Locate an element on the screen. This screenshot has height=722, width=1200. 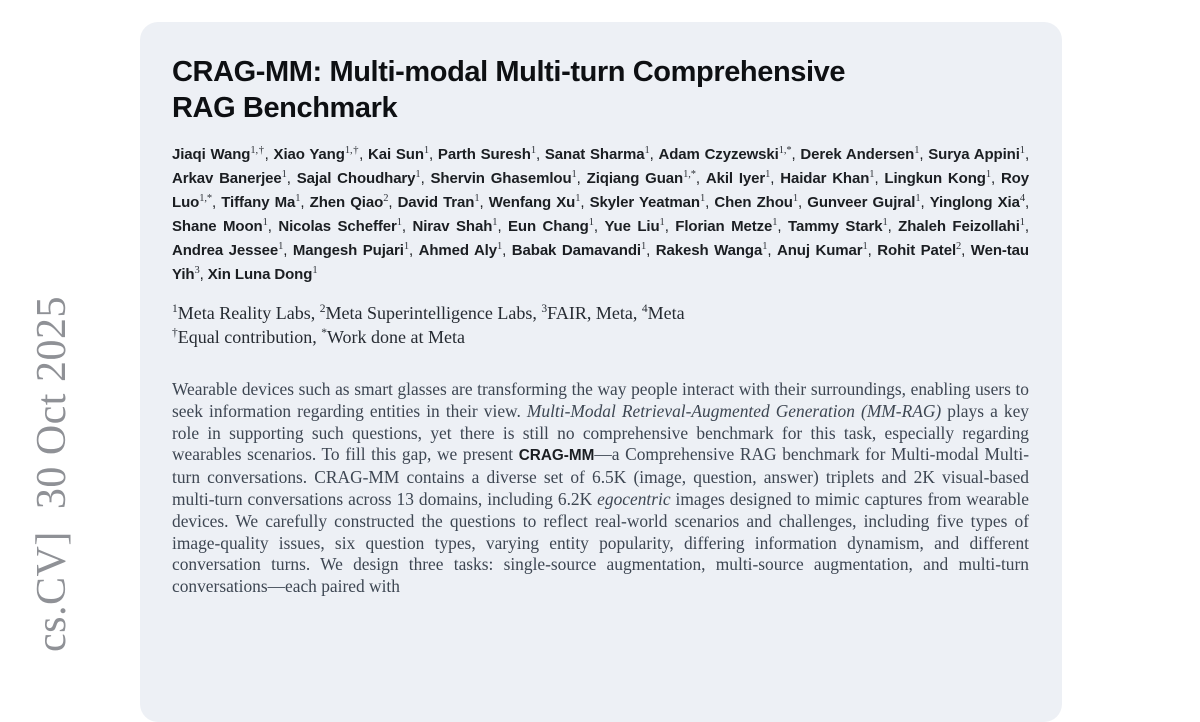
author-name: Eun Chang is located at coordinates (548, 226).